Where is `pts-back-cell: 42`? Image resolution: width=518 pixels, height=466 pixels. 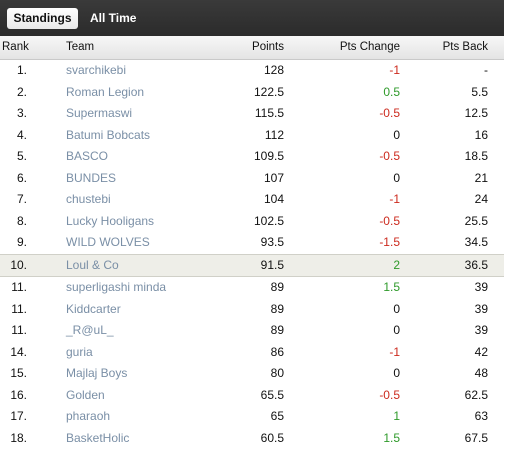 pts-back-cell: 42 is located at coordinates (481, 351).